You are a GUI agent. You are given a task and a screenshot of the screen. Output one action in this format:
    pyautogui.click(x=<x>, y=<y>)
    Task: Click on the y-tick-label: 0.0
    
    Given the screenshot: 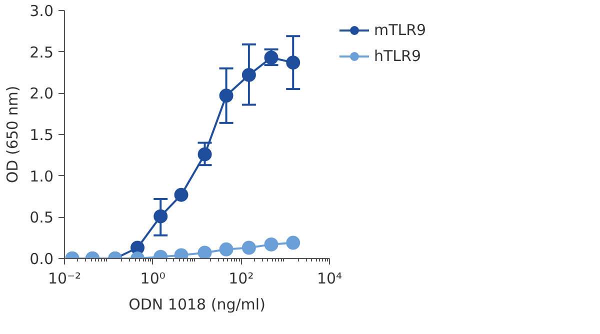 What is the action you would take?
    pyautogui.click(x=42, y=259)
    